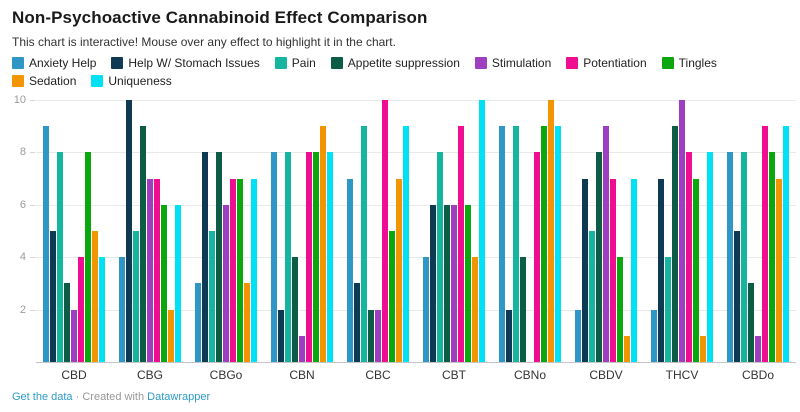  I want to click on bar-cbn-pain, so click(288, 257).